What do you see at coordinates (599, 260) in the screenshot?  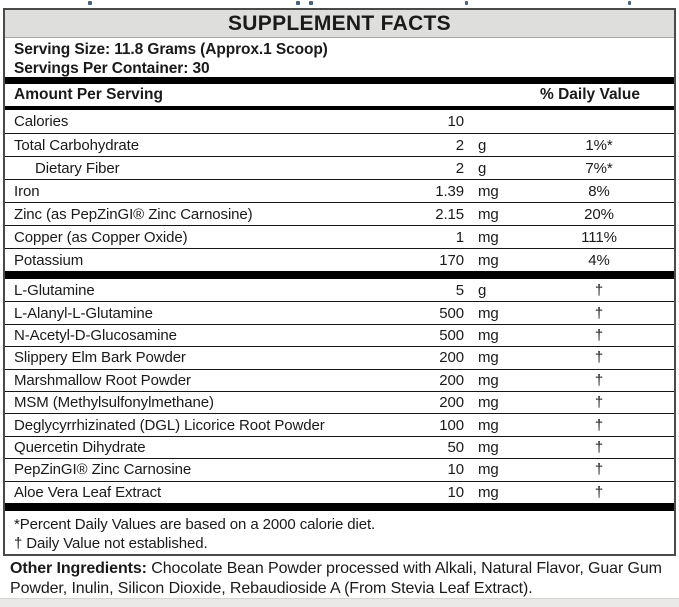 I see `nutrient-daily-value: 4%` at bounding box center [599, 260].